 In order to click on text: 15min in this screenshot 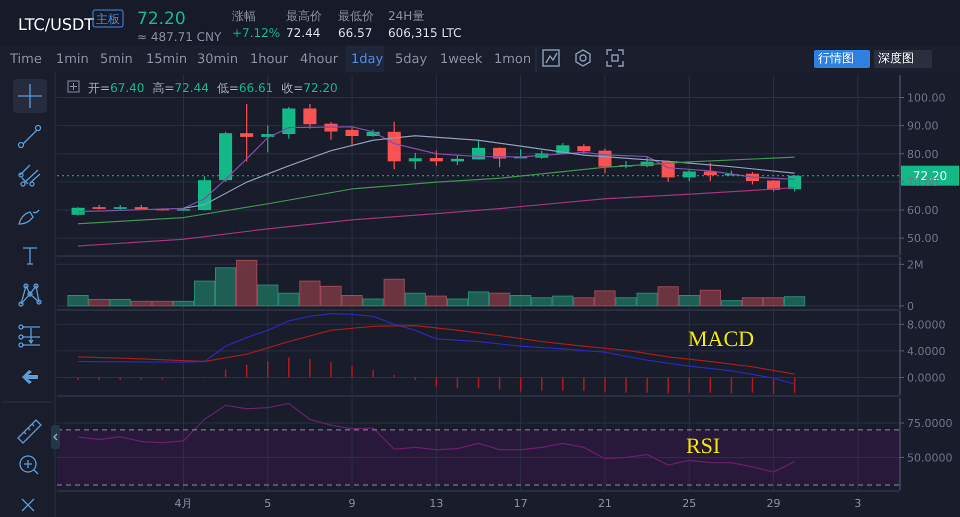, I will do `click(167, 59)`.